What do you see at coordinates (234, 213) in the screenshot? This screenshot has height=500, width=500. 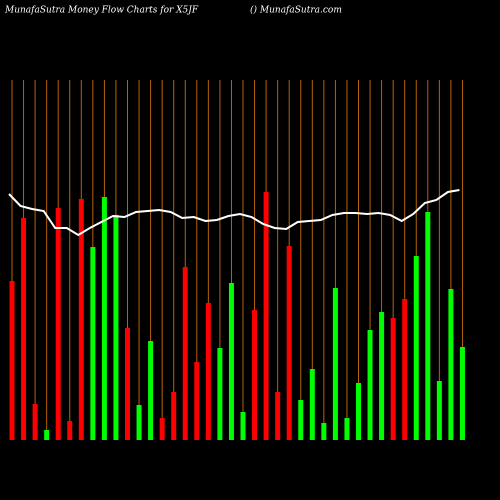 I see `money-flow-line` at bounding box center [234, 213].